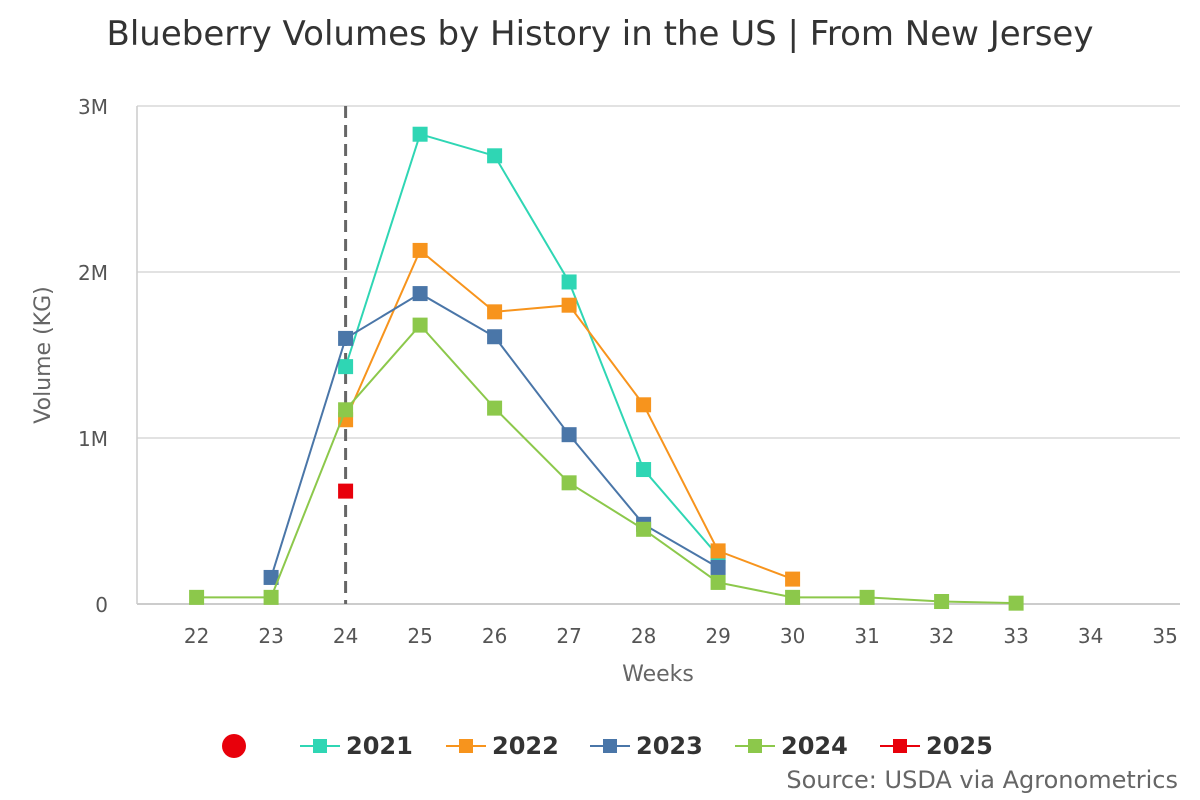  What do you see at coordinates (866, 636) in the screenshot?
I see `x-tick-label: 31` at bounding box center [866, 636].